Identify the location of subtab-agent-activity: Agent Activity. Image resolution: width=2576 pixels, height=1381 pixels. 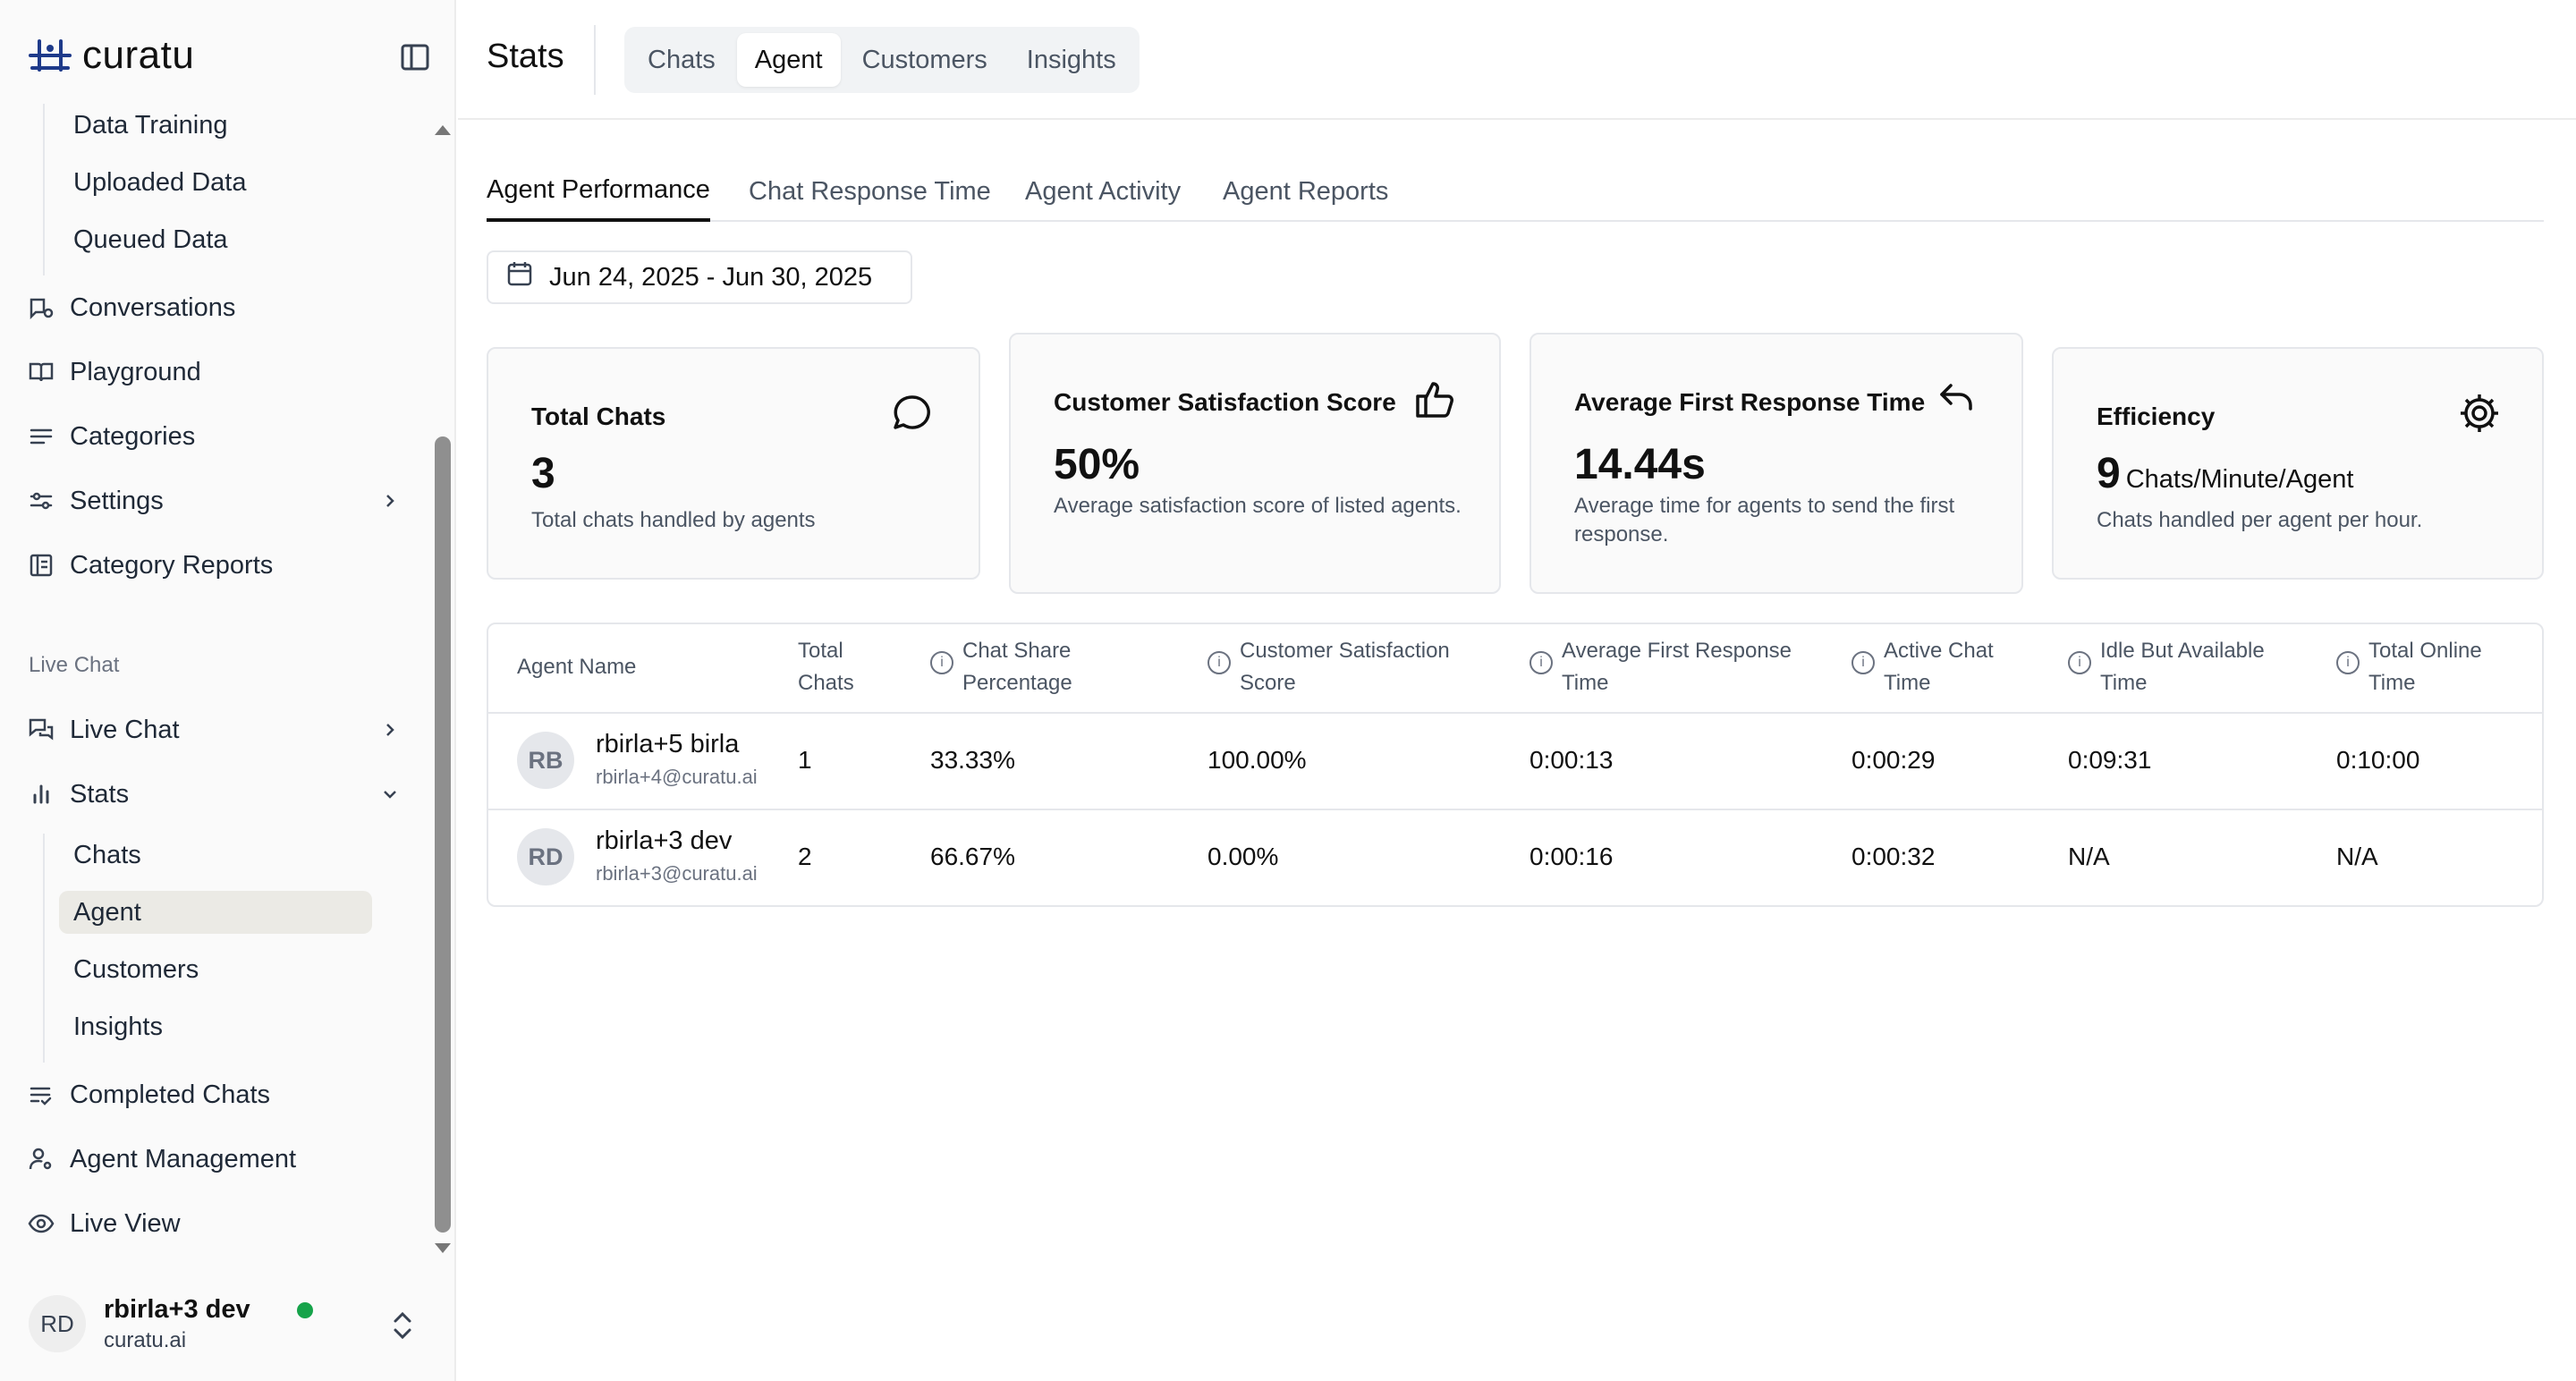
(1103, 191).